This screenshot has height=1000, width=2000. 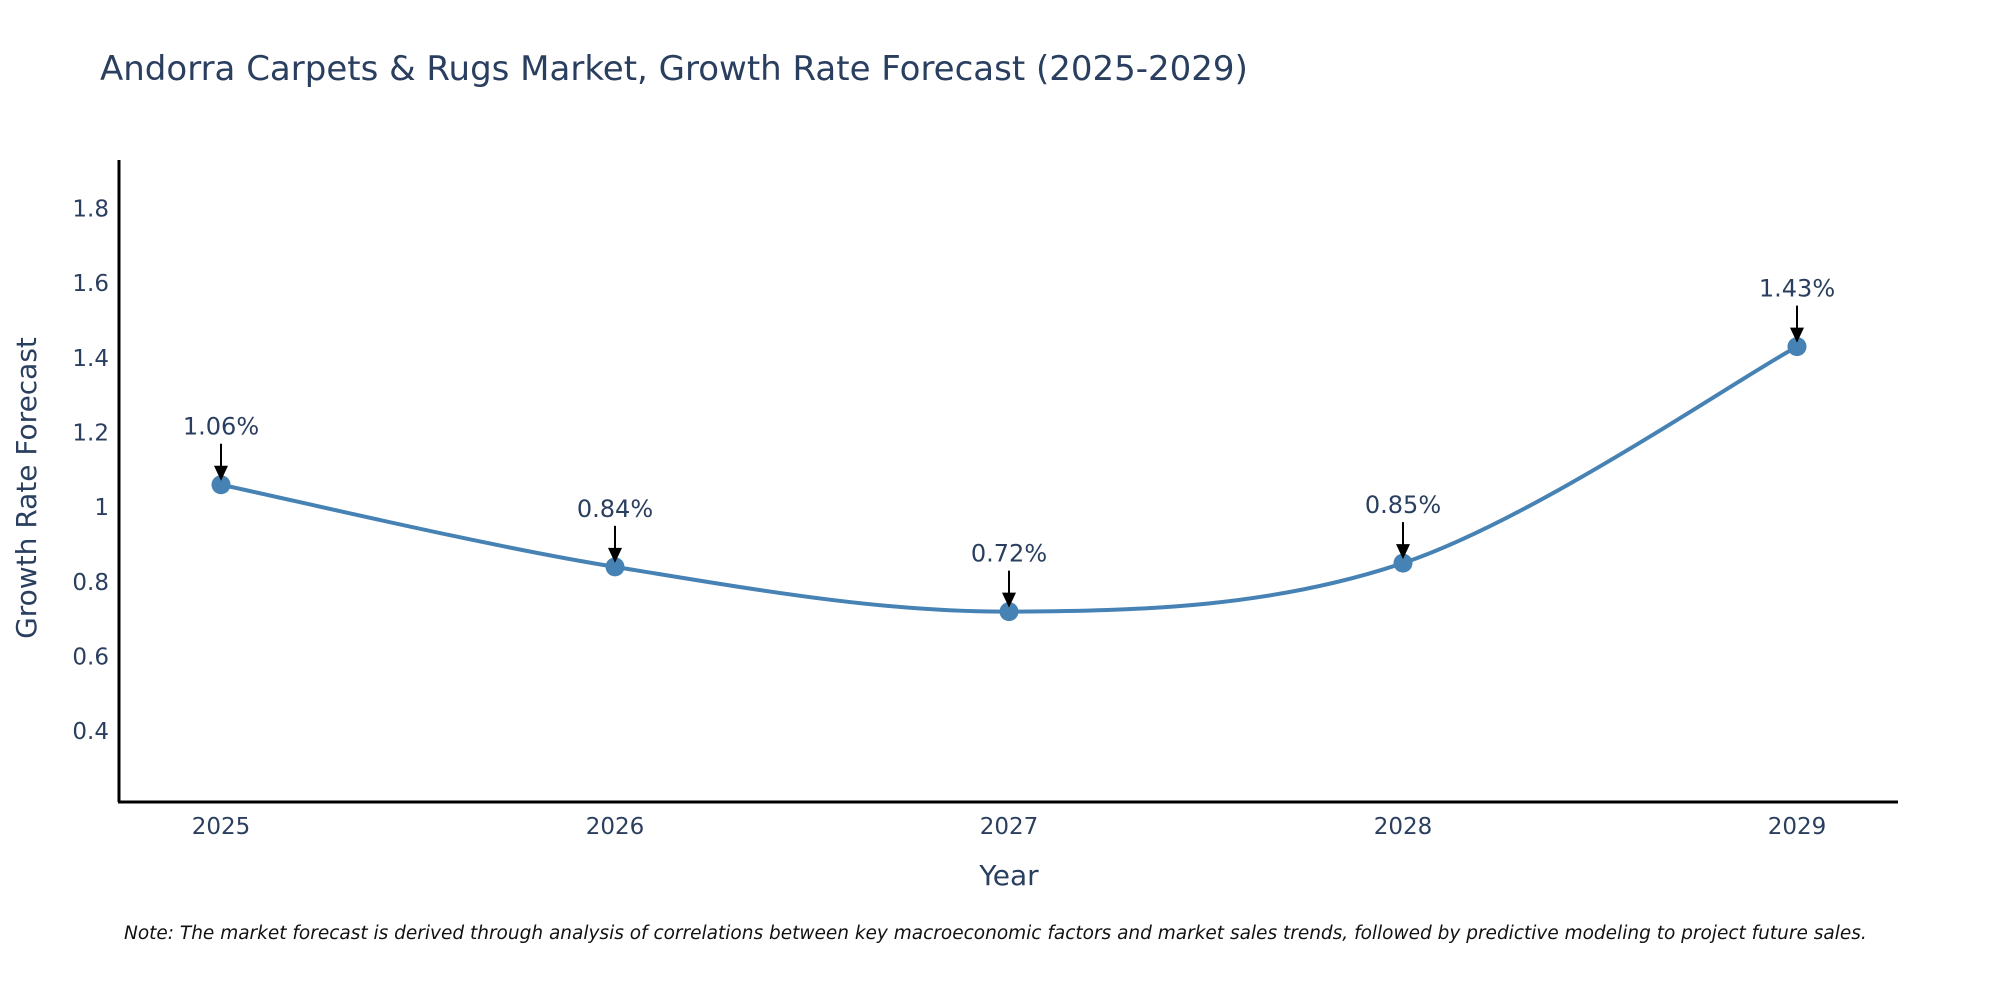 I want to click on y-tick-label: 1.8, so click(x=90, y=210).